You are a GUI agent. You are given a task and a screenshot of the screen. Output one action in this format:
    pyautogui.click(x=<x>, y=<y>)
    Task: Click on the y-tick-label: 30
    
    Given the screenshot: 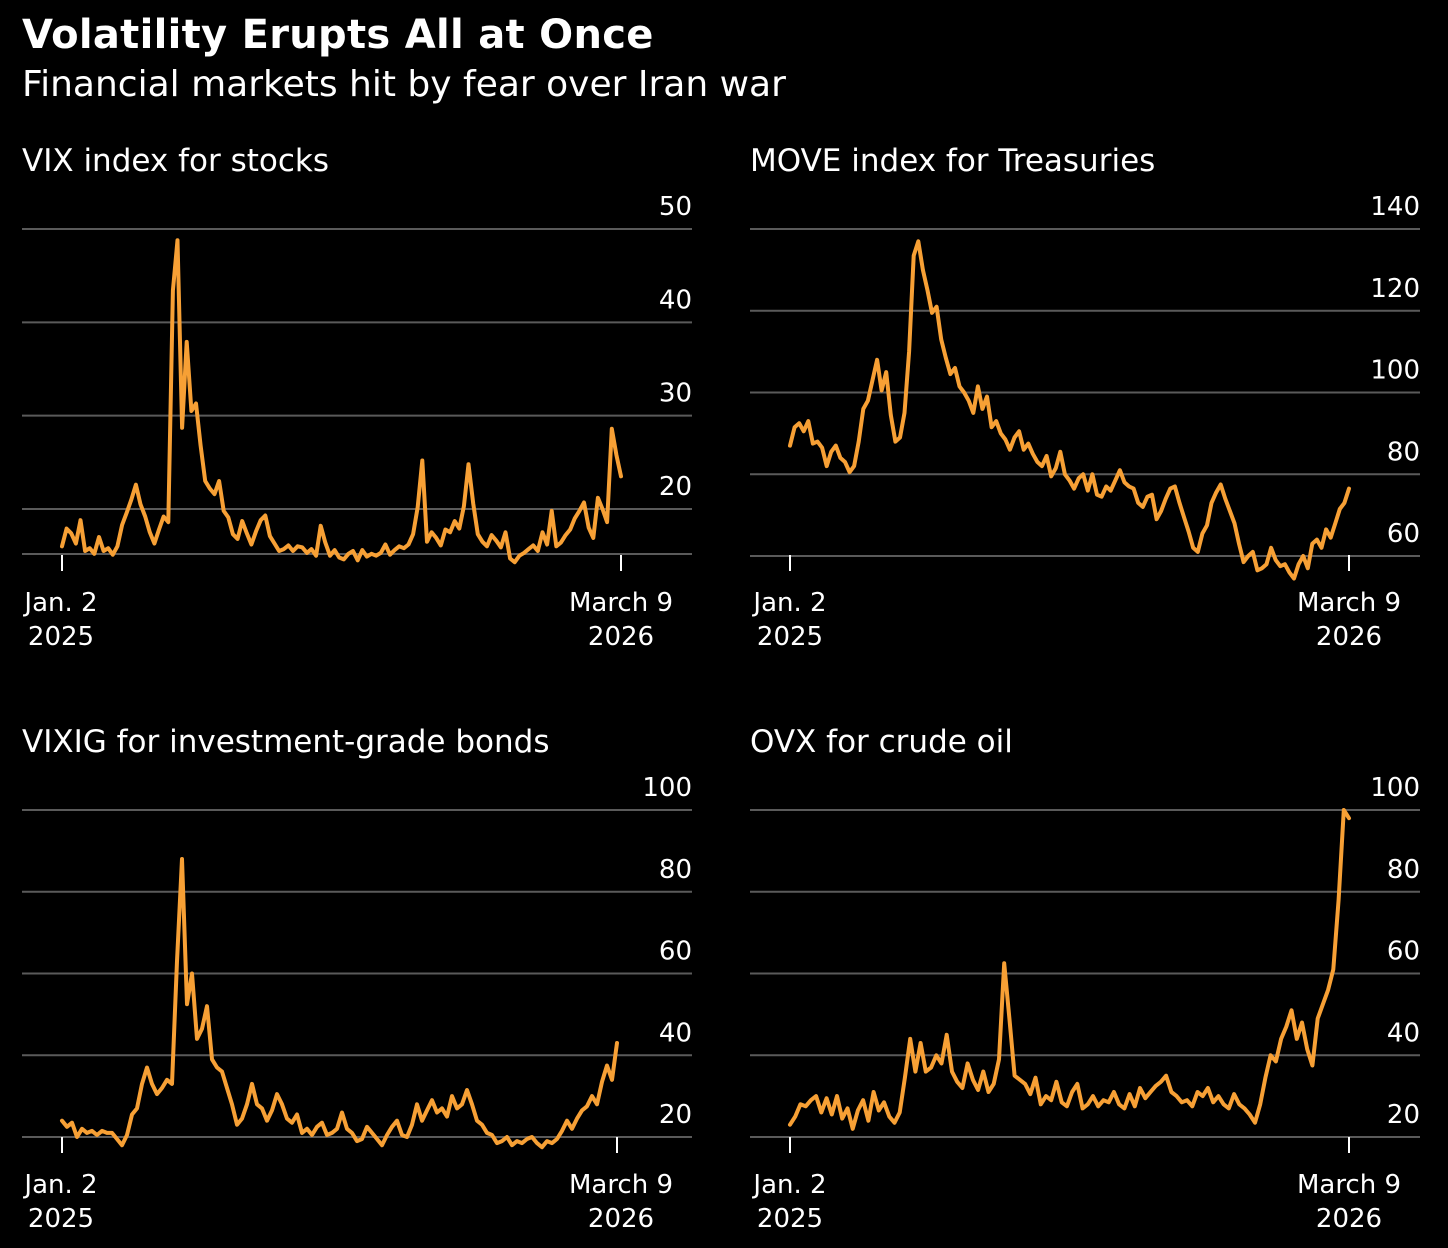 What is the action you would take?
    pyautogui.click(x=675, y=394)
    